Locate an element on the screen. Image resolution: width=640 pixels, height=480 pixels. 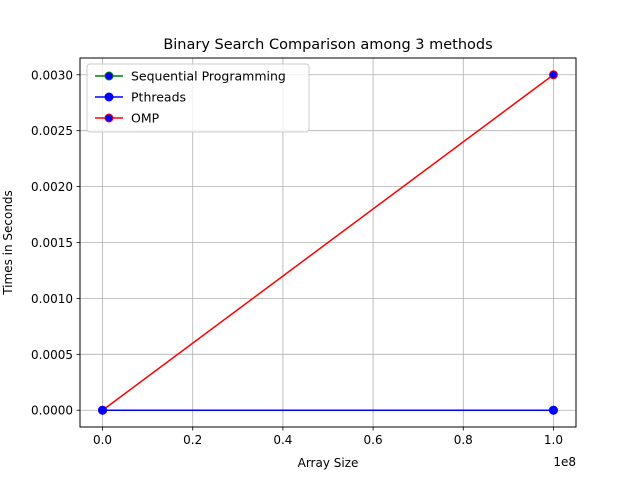
x-tick-label: 0.6 is located at coordinates (373, 440).